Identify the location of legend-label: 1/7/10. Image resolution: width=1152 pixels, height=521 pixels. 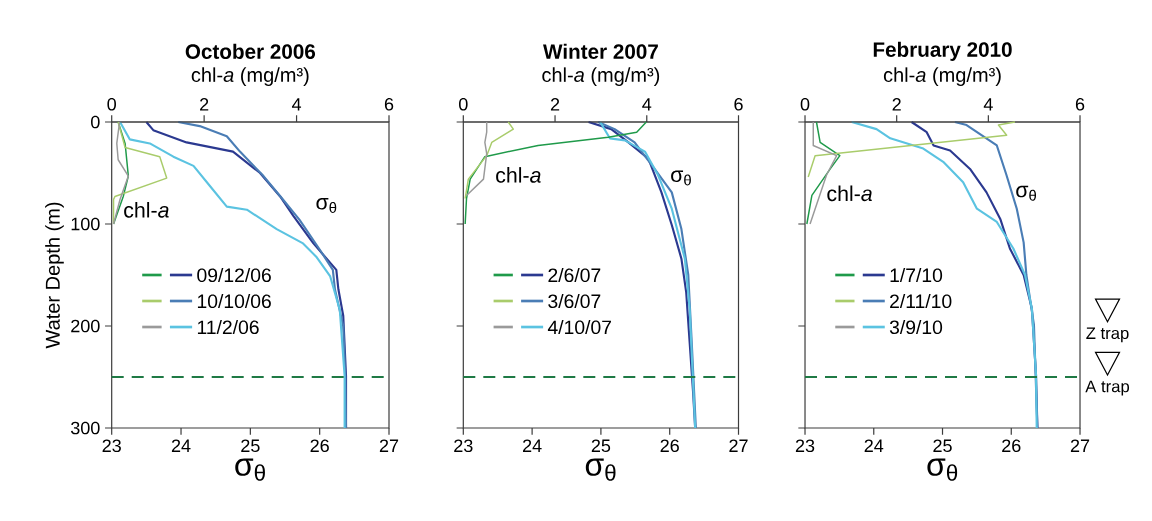
(916, 275).